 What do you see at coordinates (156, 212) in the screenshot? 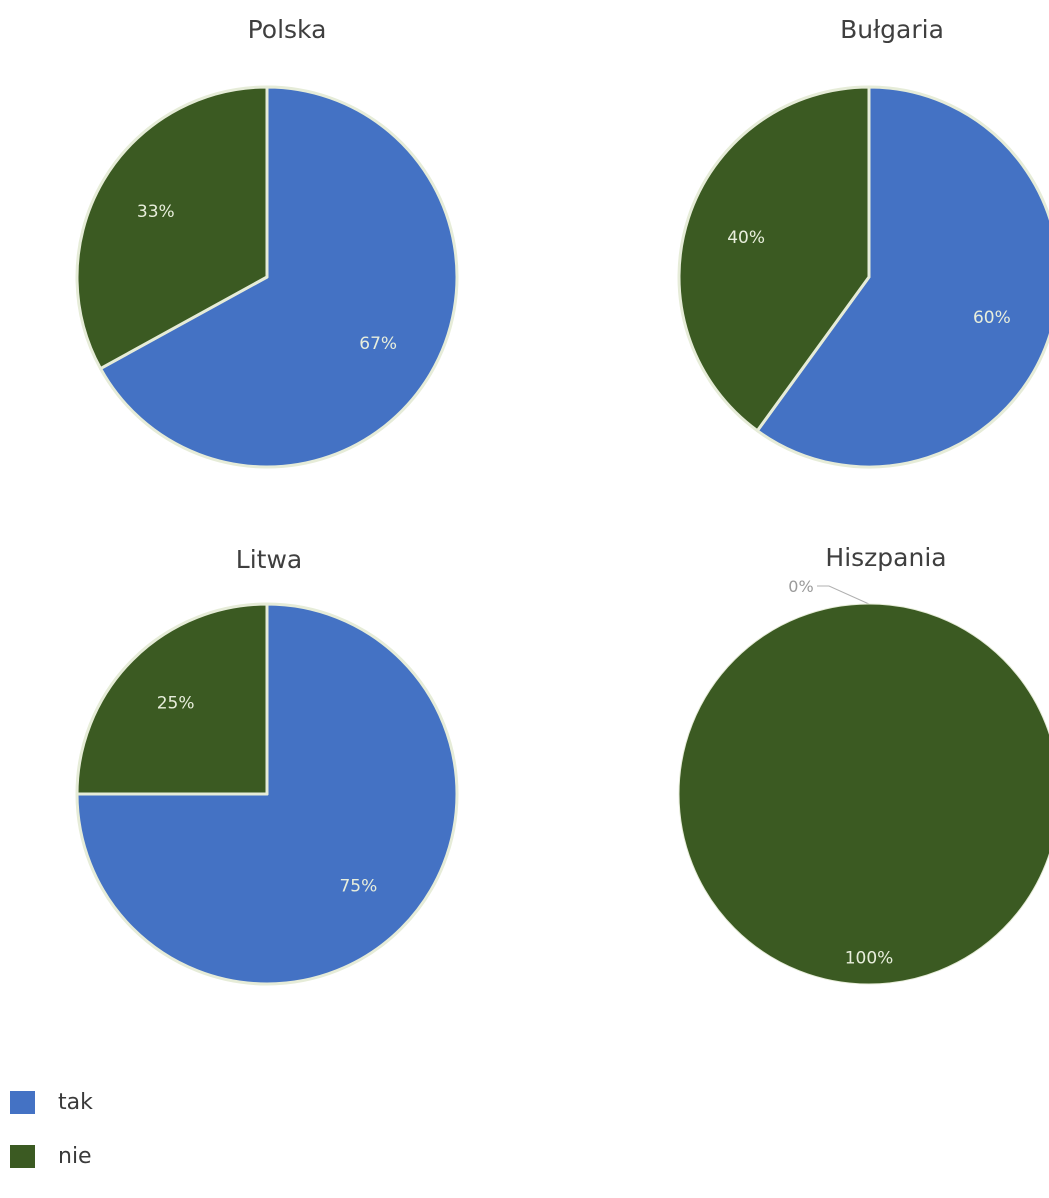
I see `slice-label-nie: 33%` at bounding box center [156, 212].